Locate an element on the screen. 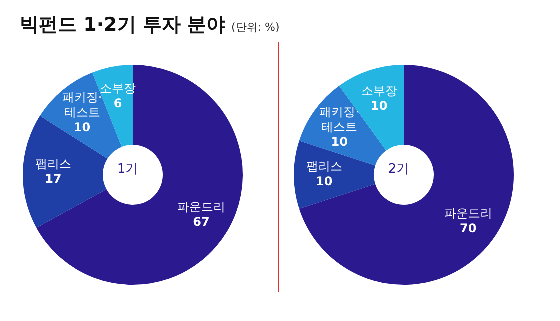  chart-subtitle: (단위: %) is located at coordinates (256, 27).